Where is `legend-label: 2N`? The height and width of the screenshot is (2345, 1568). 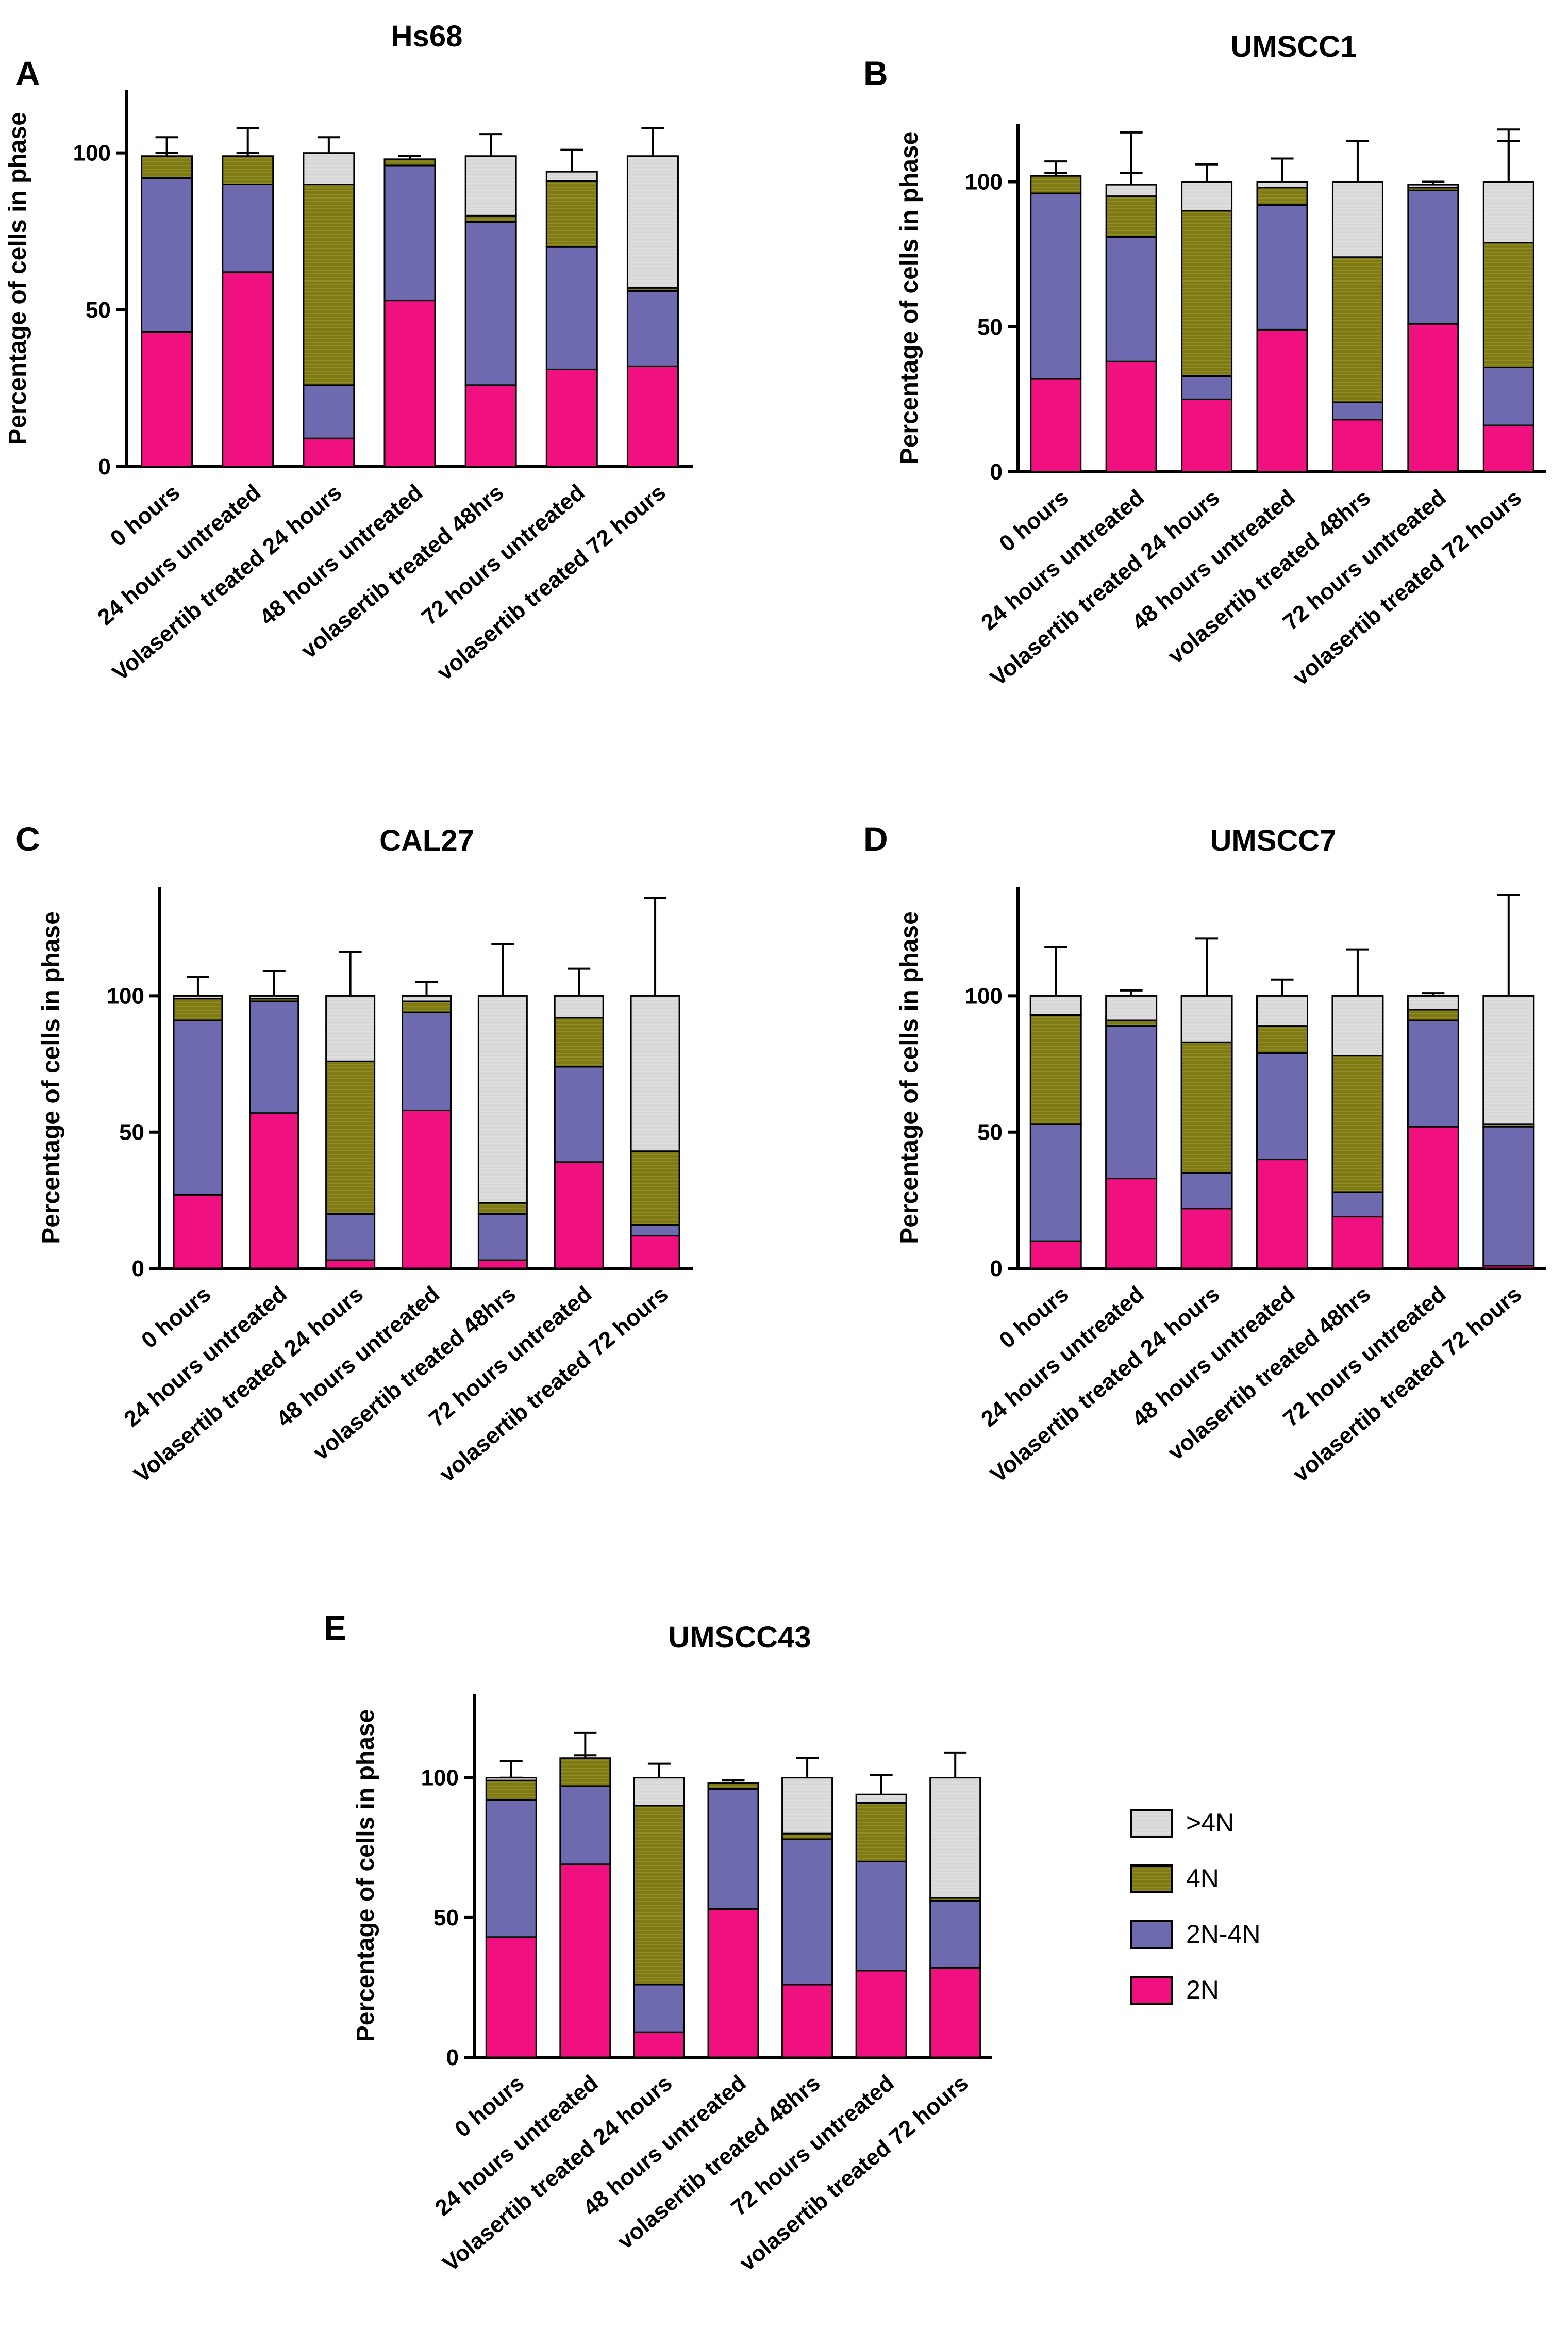 legend-label: 2N is located at coordinates (1202, 1989).